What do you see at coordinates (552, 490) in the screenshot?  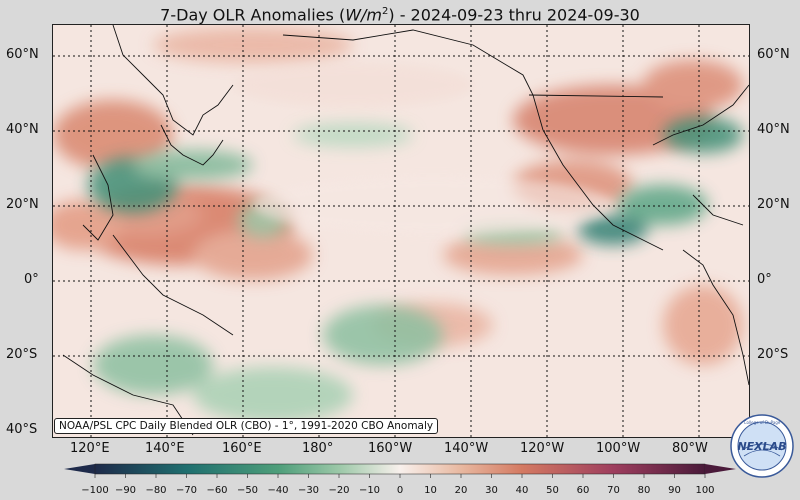 I see `colorbar-tick-label: 50` at bounding box center [552, 490].